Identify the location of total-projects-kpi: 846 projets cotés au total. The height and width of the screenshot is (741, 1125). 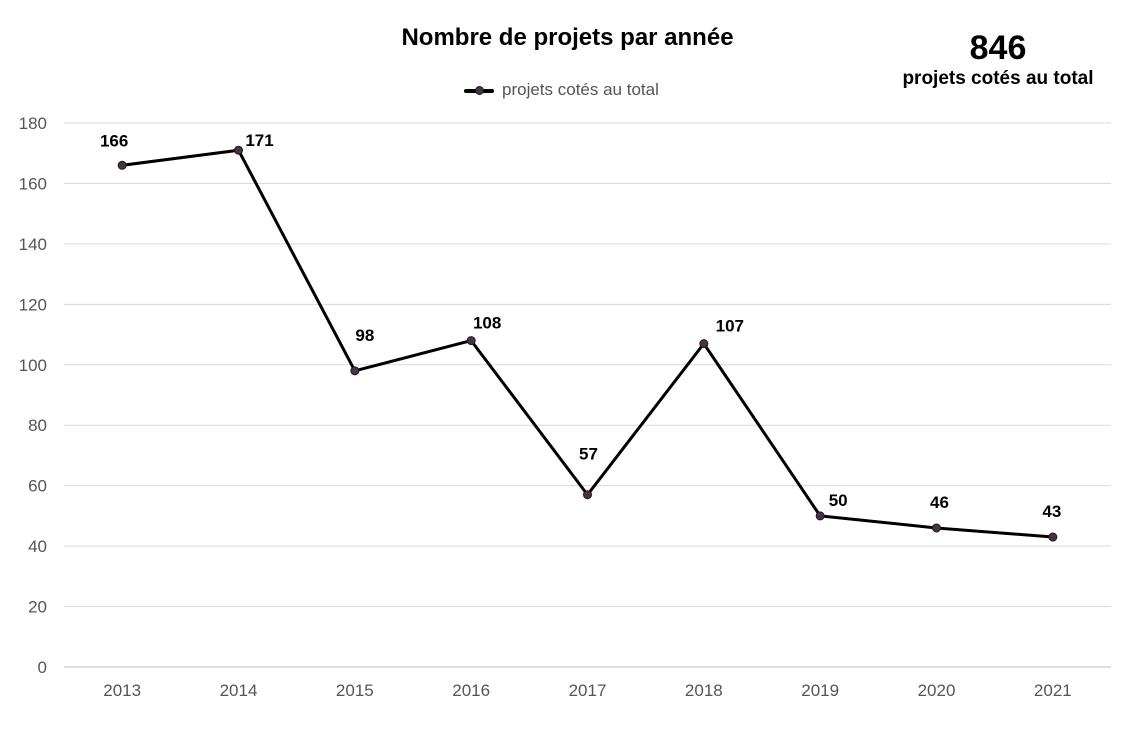
(998, 61).